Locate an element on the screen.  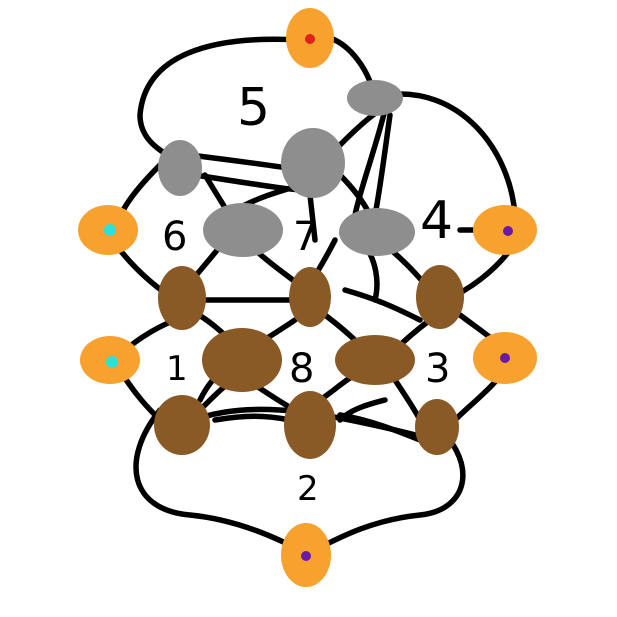
region-label-8: 8 is located at coordinates (301, 369).